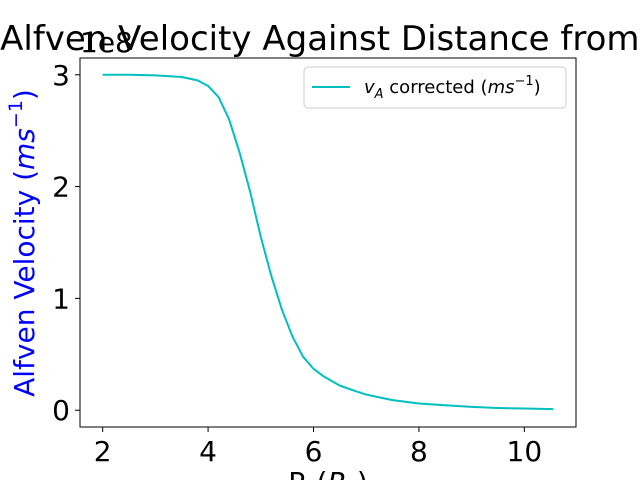 The image size is (640, 480). I want to click on y-tick-label: 2, so click(61, 187).